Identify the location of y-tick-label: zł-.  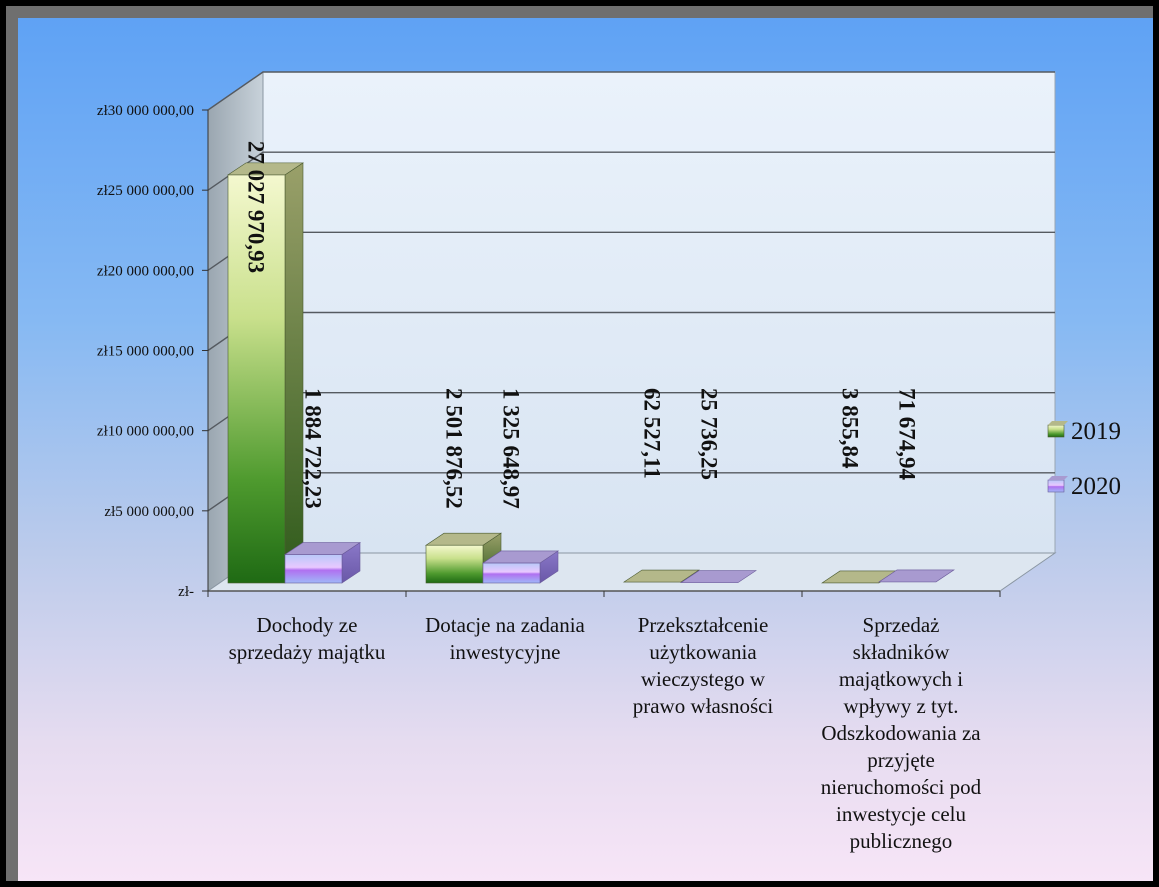
(186, 592).